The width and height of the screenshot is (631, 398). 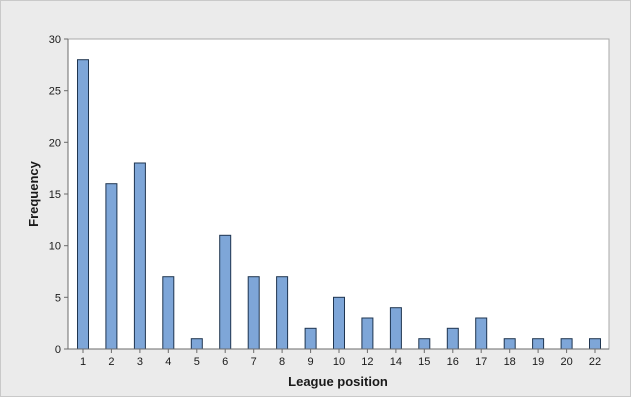 What do you see at coordinates (481, 362) in the screenshot?
I see `x-tick-label: 17` at bounding box center [481, 362].